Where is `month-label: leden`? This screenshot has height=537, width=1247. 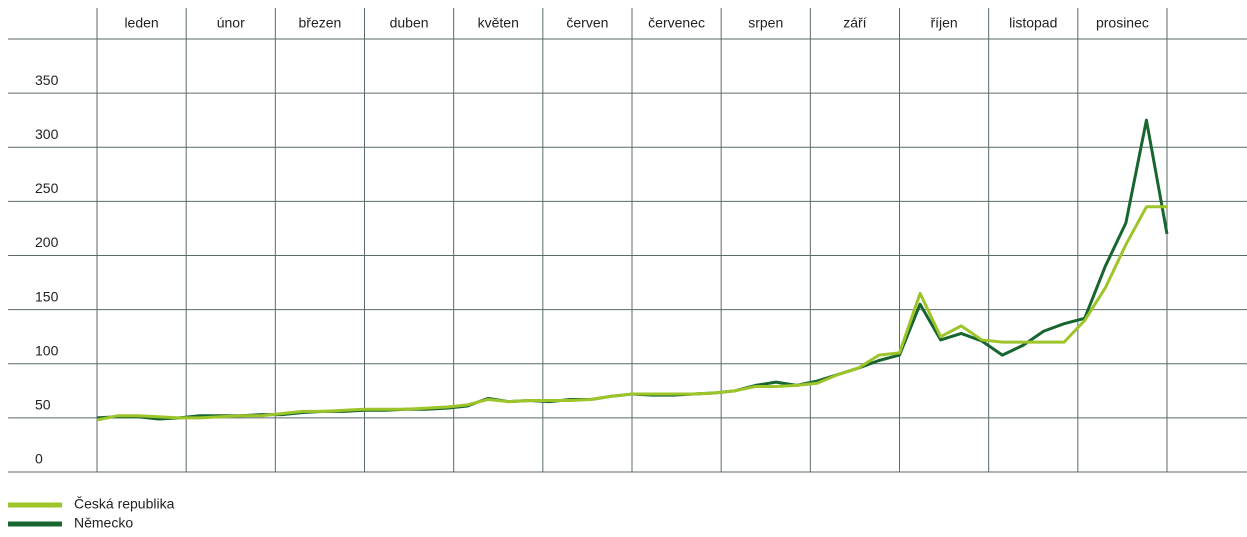 month-label: leden is located at coordinates (141, 23).